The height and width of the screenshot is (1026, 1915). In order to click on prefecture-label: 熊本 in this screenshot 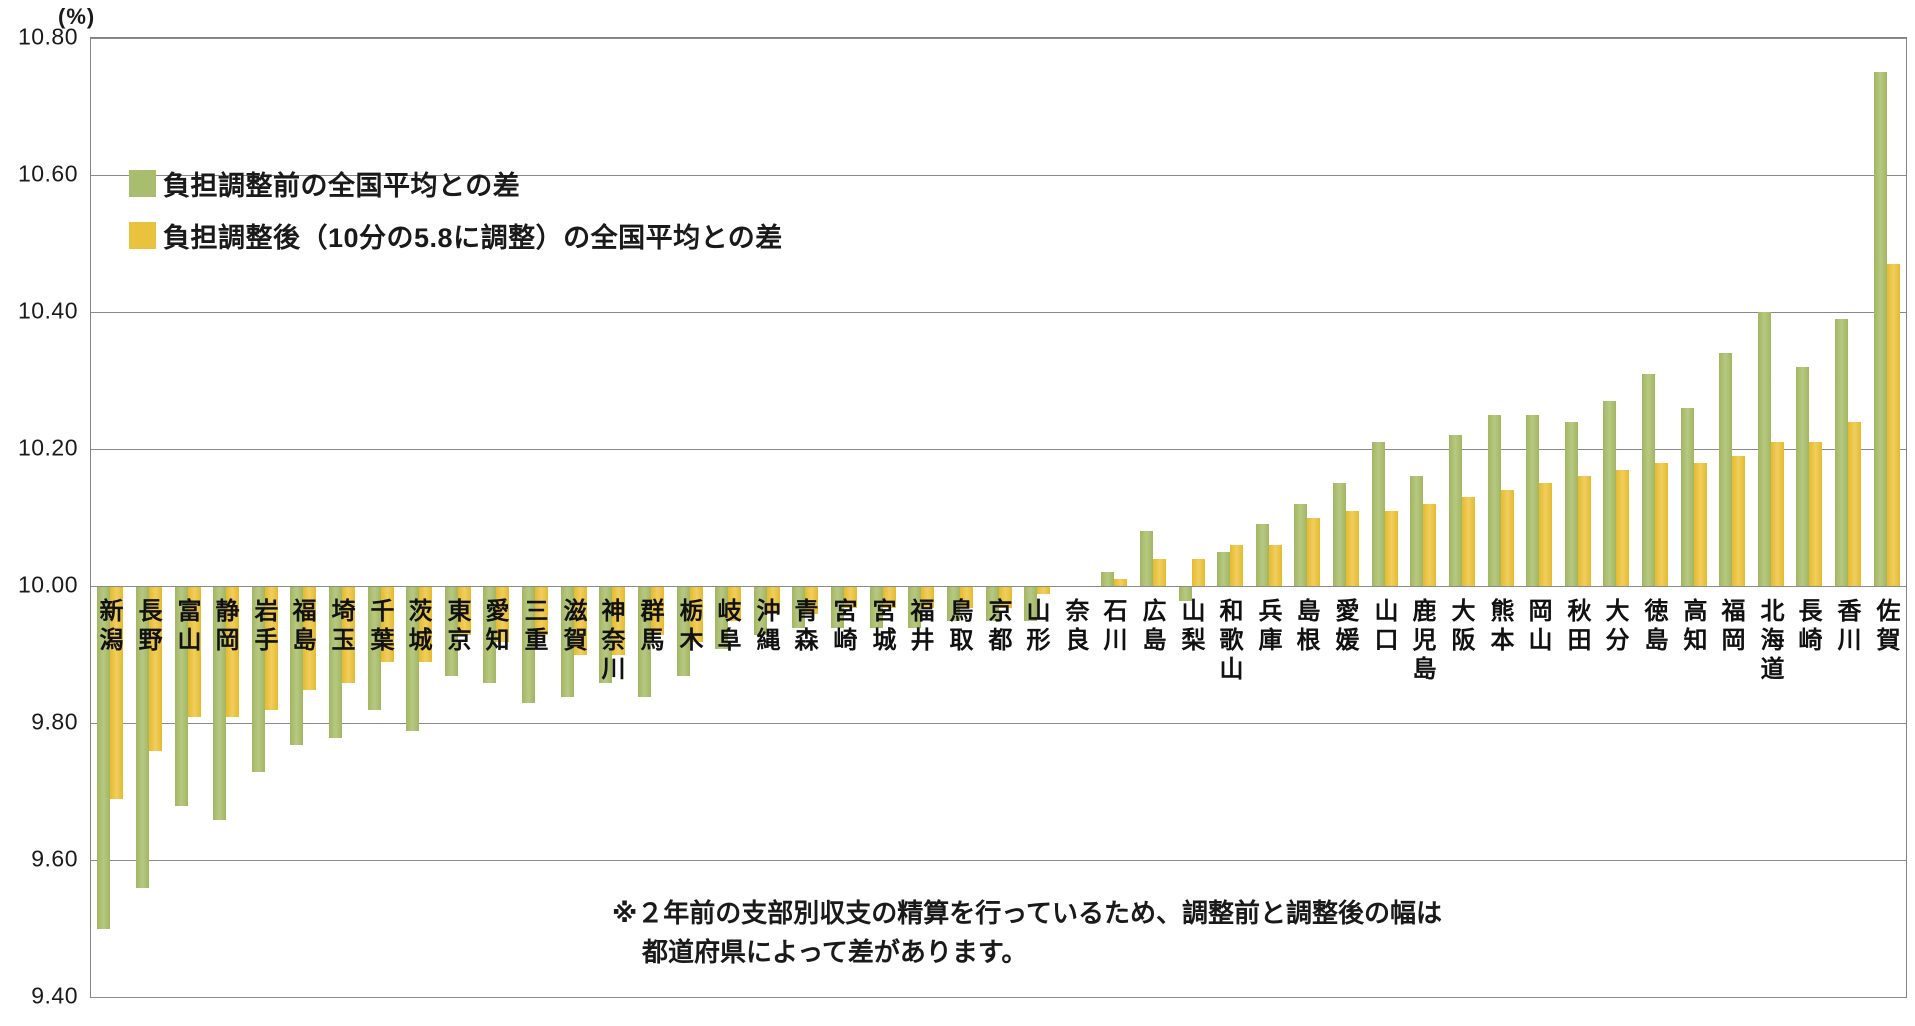, I will do `click(1499, 627)`.